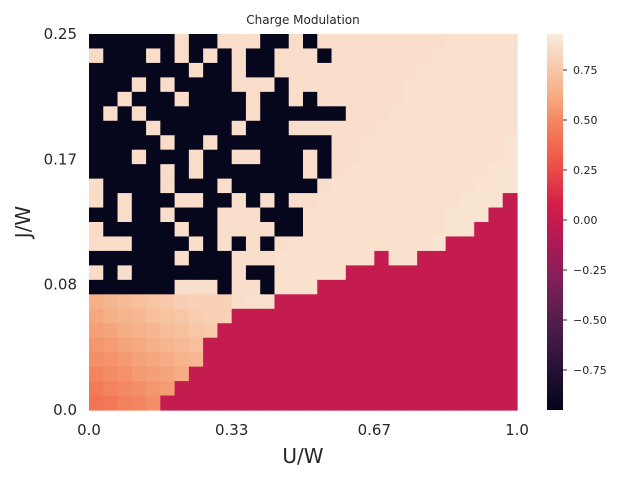  I want to click on x-tick-label: 1.0, so click(517, 430).